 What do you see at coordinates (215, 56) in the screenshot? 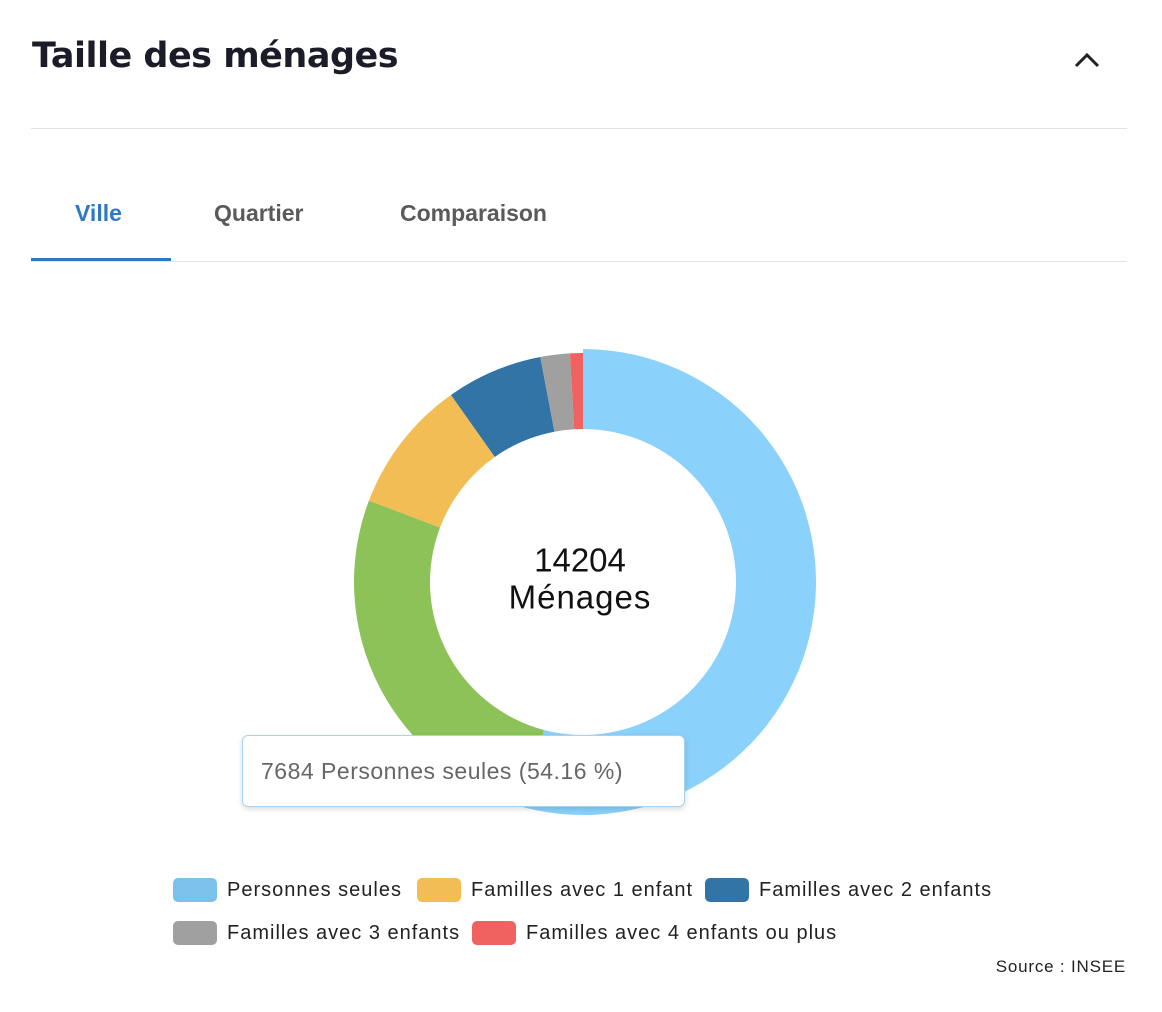
I see `panel-title: Taille des ménages` at bounding box center [215, 56].